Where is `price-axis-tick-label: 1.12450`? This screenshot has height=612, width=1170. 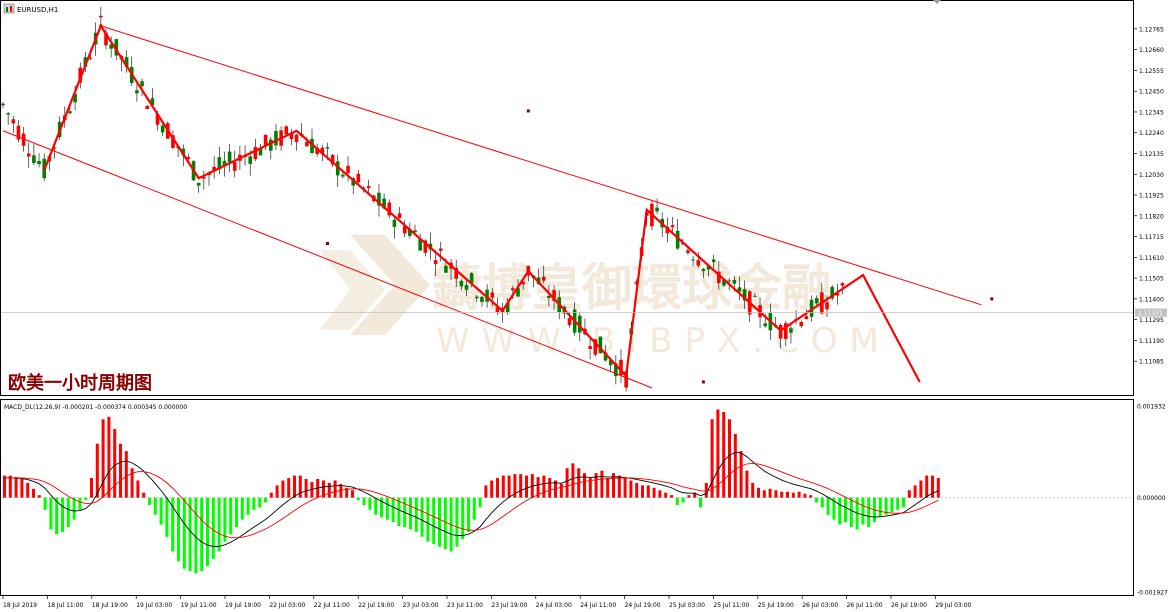
price-axis-tick-label: 1.12450 is located at coordinates (1151, 92).